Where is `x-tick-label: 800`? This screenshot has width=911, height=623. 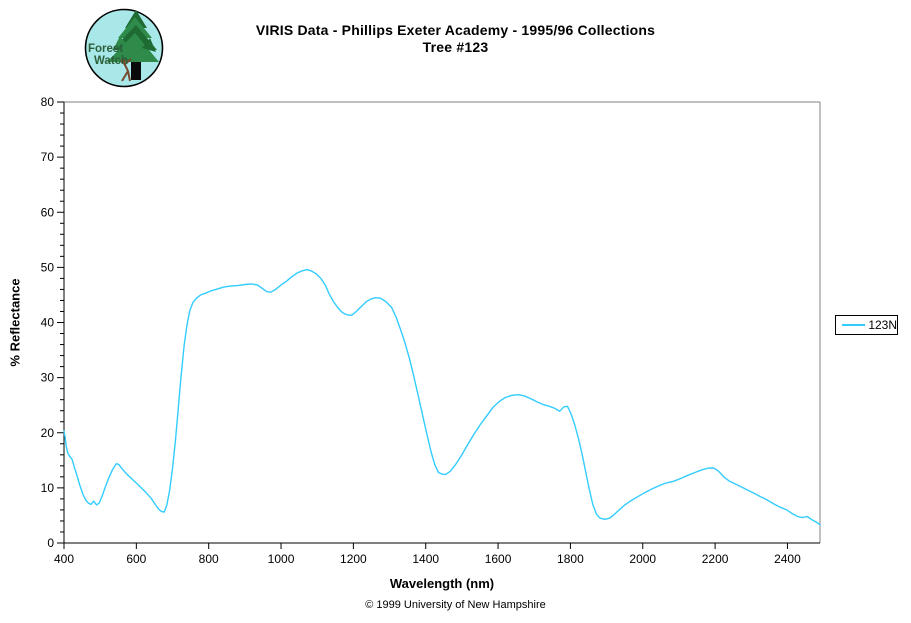 x-tick-label: 800 is located at coordinates (209, 559).